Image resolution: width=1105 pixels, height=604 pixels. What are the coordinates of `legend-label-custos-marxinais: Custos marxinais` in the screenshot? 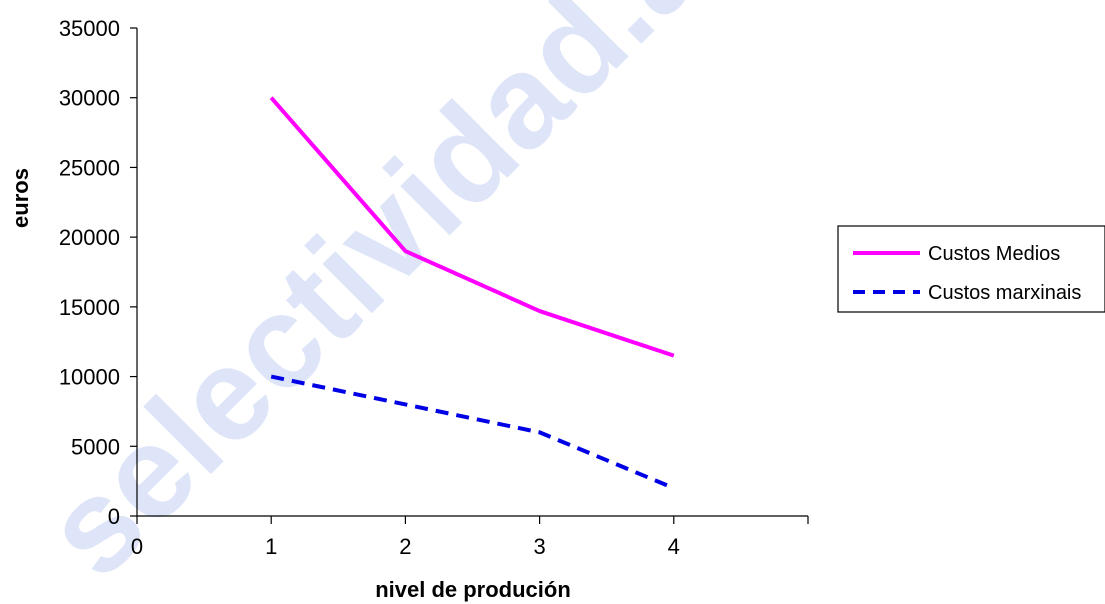 It's located at (1004, 293).